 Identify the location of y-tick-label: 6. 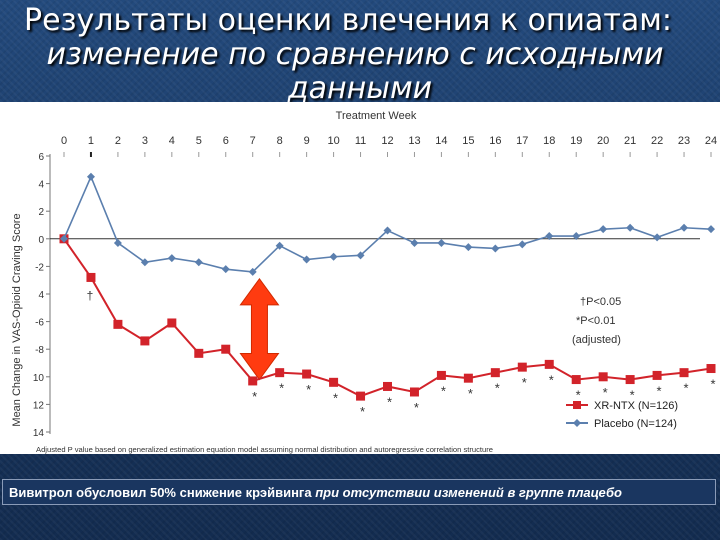
(41, 157).